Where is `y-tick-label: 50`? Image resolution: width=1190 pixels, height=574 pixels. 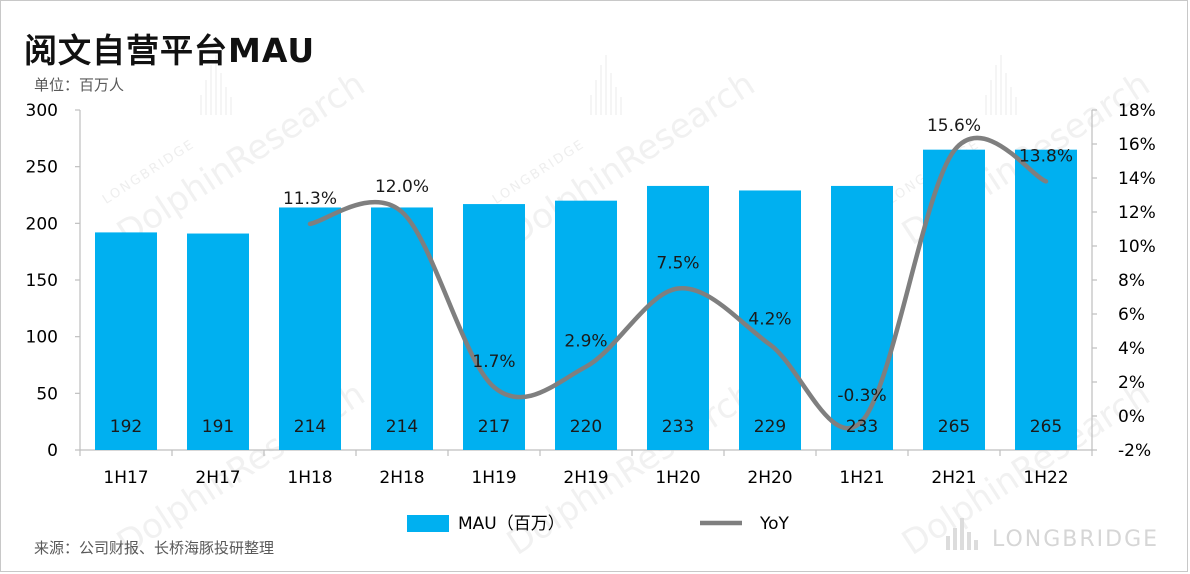
y-tick-label: 50 is located at coordinates (47, 394).